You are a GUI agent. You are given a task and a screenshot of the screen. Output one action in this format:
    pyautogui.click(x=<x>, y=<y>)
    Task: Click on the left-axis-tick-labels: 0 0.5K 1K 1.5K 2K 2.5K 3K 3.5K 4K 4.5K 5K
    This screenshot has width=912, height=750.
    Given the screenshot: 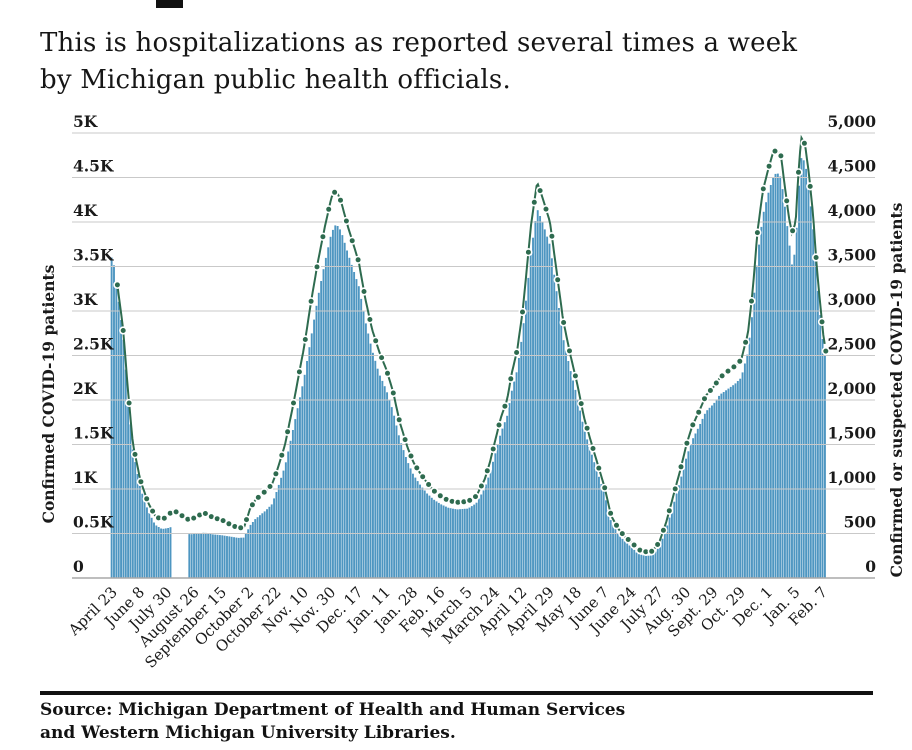 What is the action you would take?
    pyautogui.click(x=93, y=344)
    